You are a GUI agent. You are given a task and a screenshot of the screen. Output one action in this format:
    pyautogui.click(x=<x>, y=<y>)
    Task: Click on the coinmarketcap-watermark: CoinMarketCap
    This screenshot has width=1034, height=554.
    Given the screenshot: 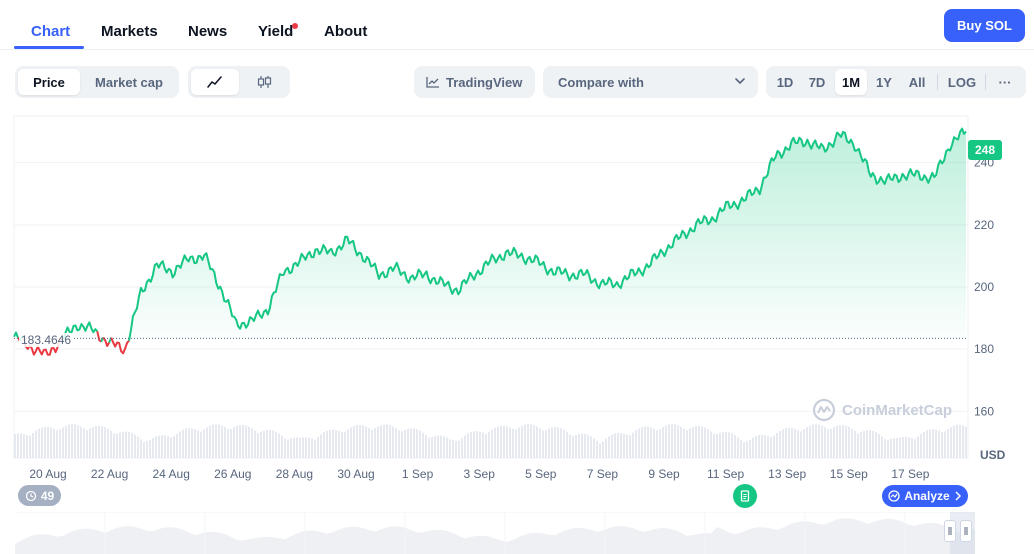 What is the action you would take?
    pyautogui.click(x=882, y=410)
    